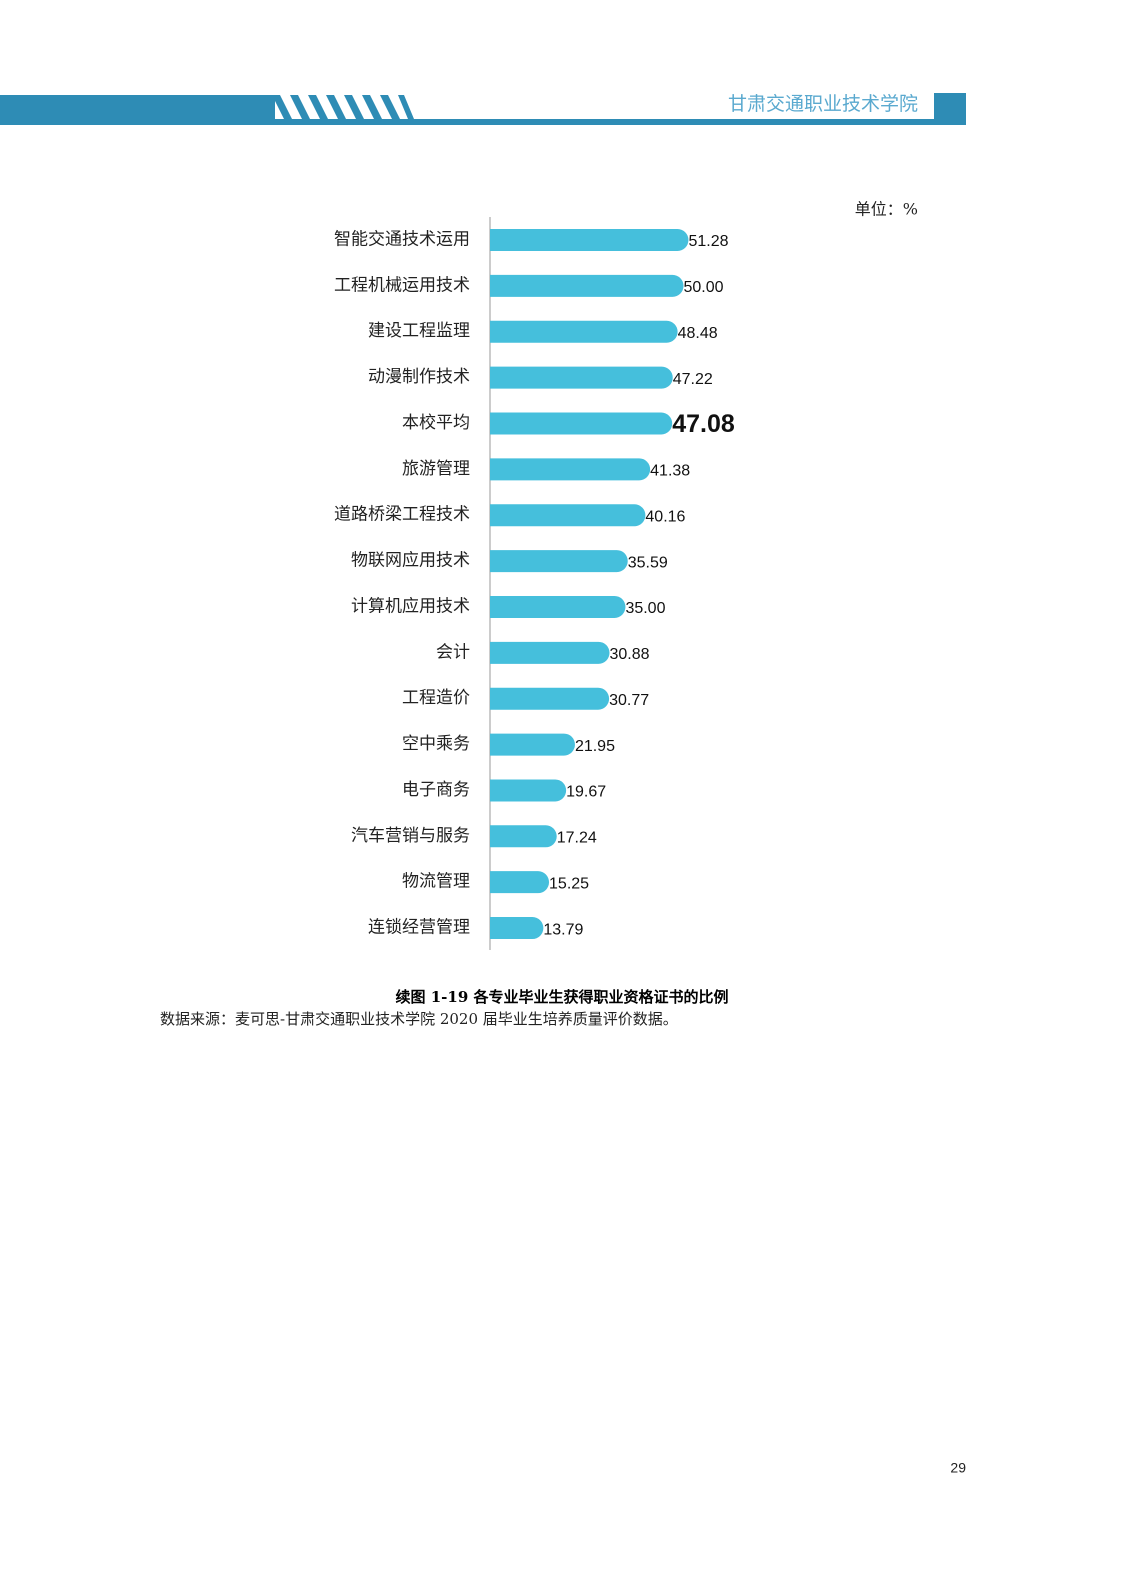 The width and height of the screenshot is (1122, 1587). What do you see at coordinates (402, 515) in the screenshot?
I see `category-label: 道路桥梁工程技术` at bounding box center [402, 515].